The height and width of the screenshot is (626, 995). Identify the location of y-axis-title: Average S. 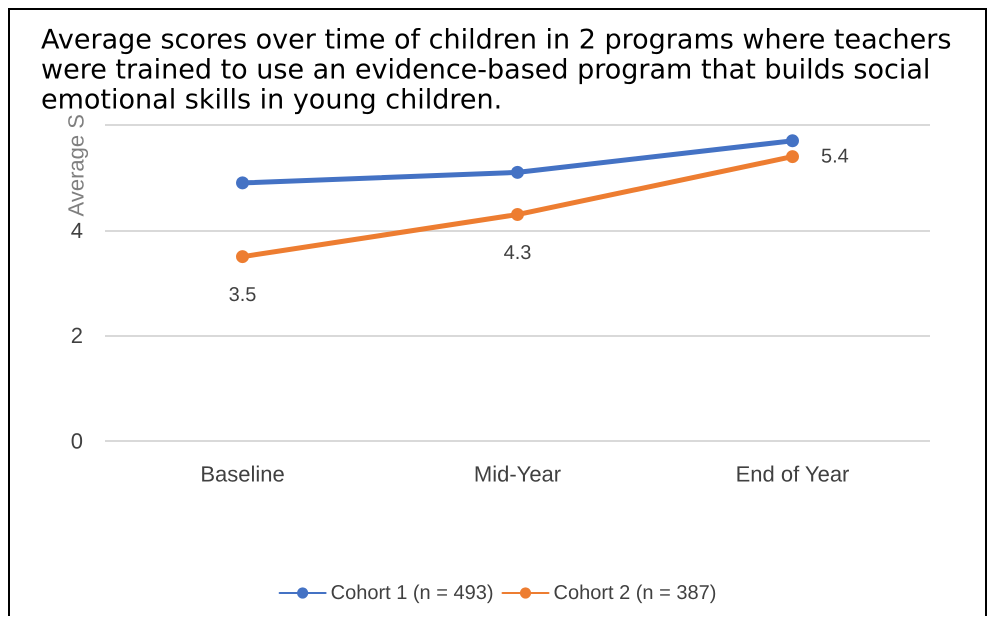
(76, 165).